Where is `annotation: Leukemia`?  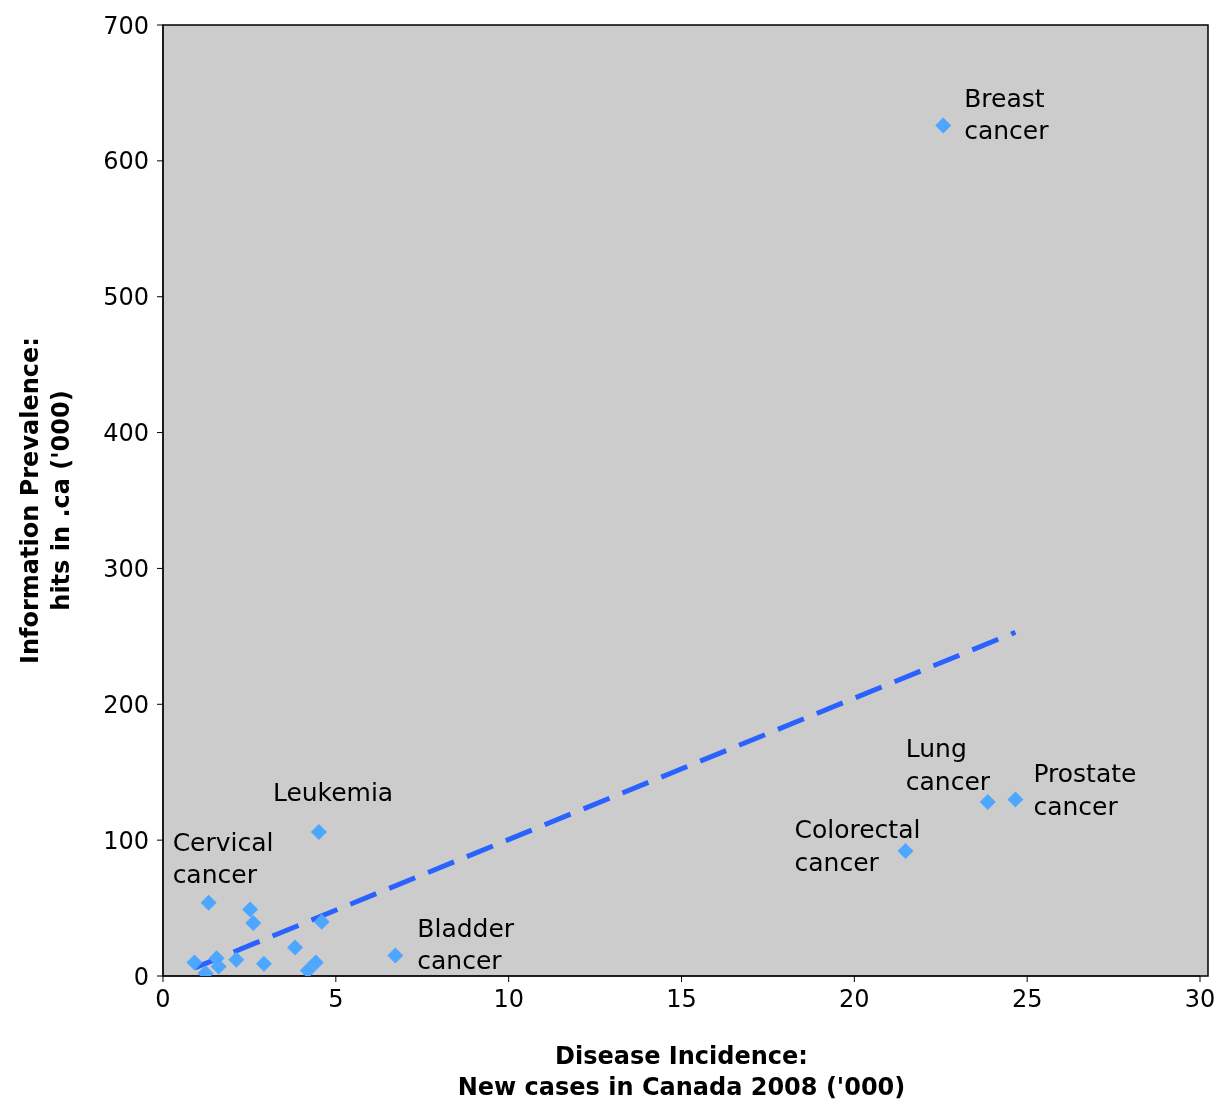 annotation: Leukemia is located at coordinates (333, 792).